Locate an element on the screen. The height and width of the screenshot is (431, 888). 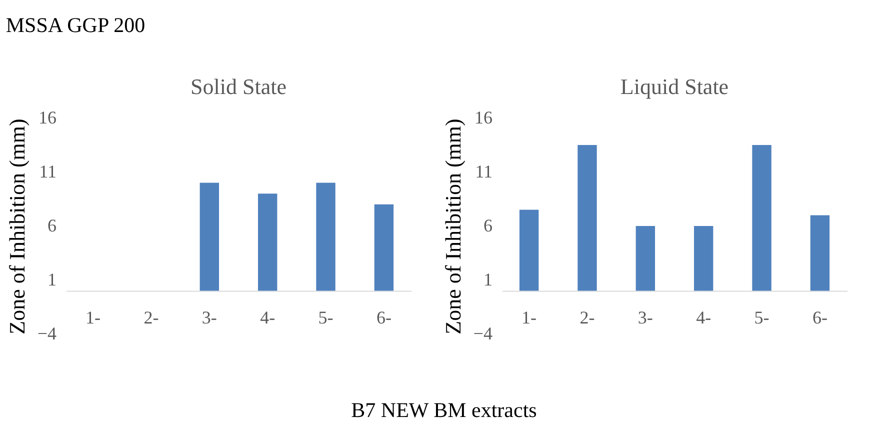
chart-title: Solid State is located at coordinates (238, 86).